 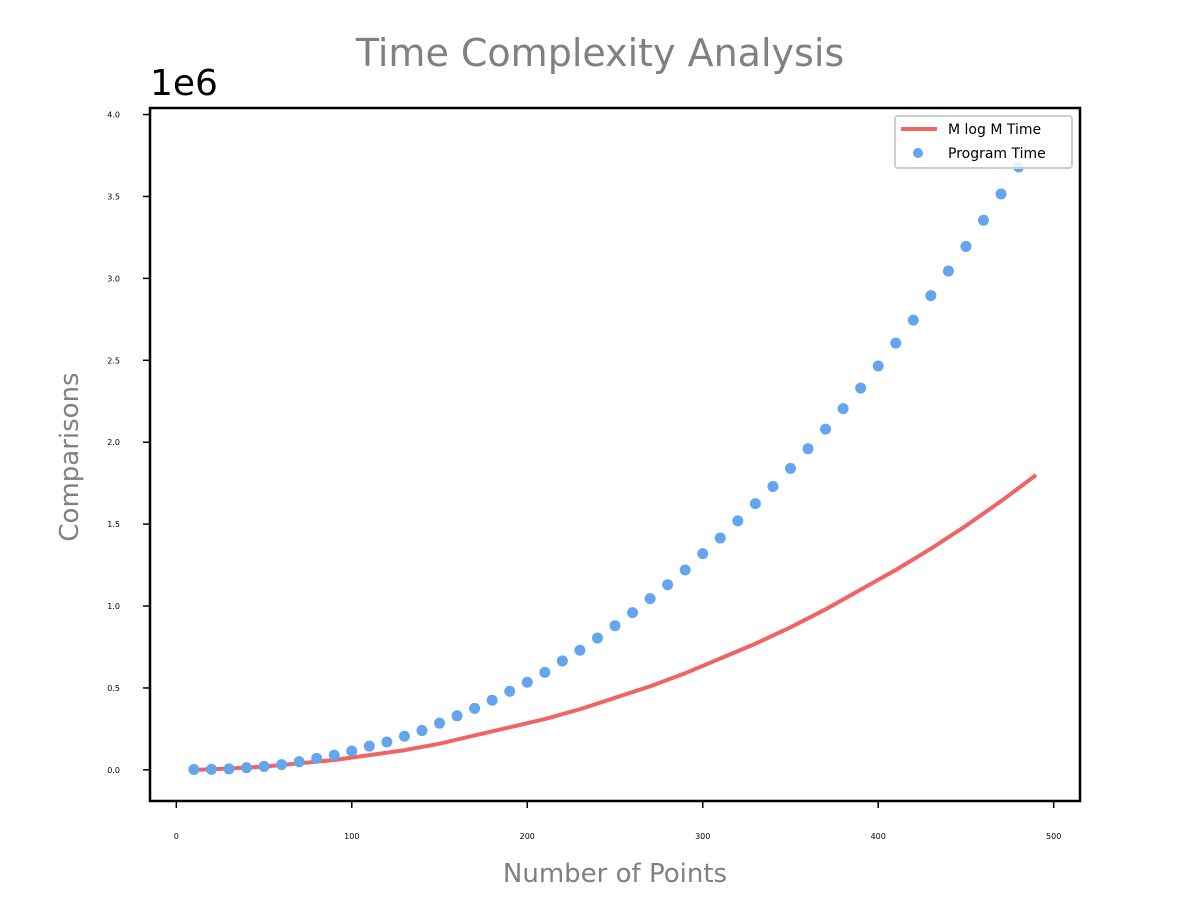 I want to click on y-tick-label: 3.0, so click(x=113, y=278).